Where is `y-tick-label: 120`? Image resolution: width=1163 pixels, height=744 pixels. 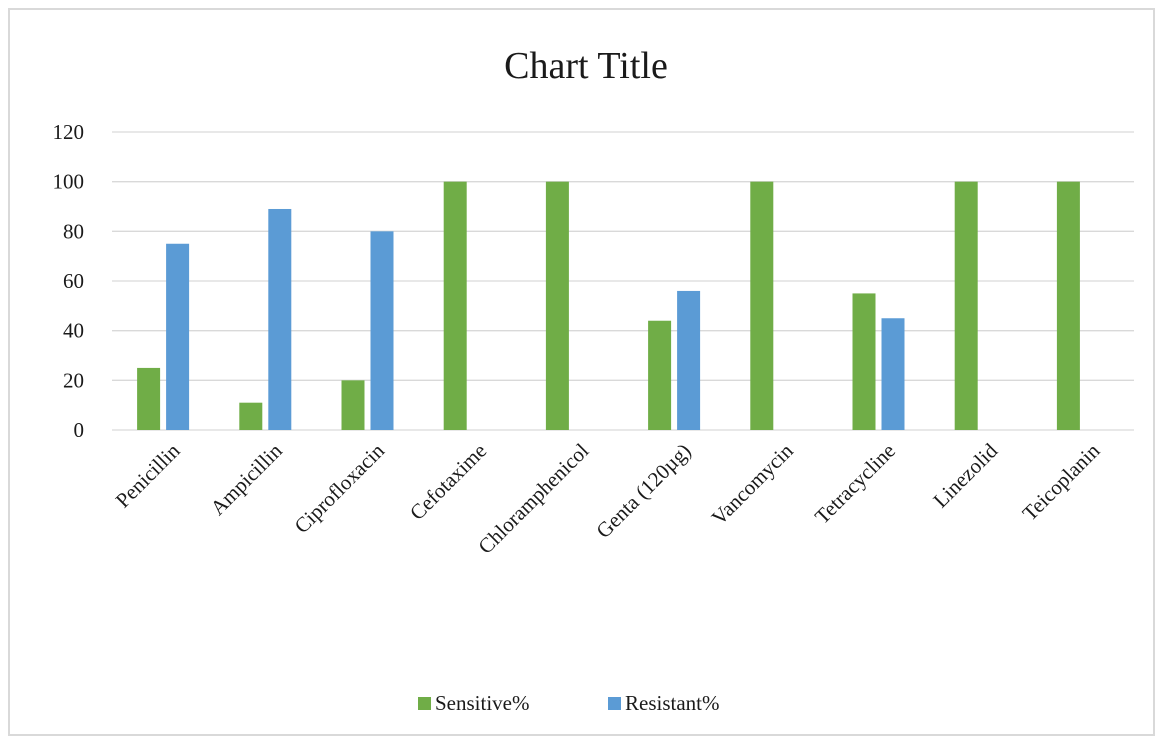 y-tick-label: 120 is located at coordinates (69, 132).